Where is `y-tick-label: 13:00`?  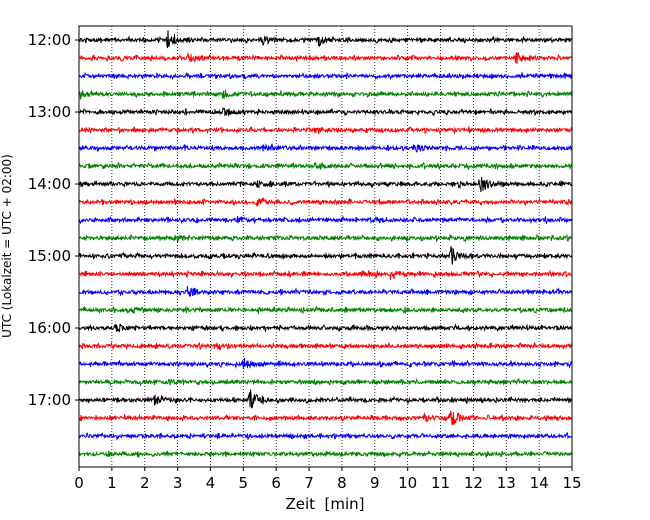 y-tick-label: 13:00 is located at coordinates (49, 112).